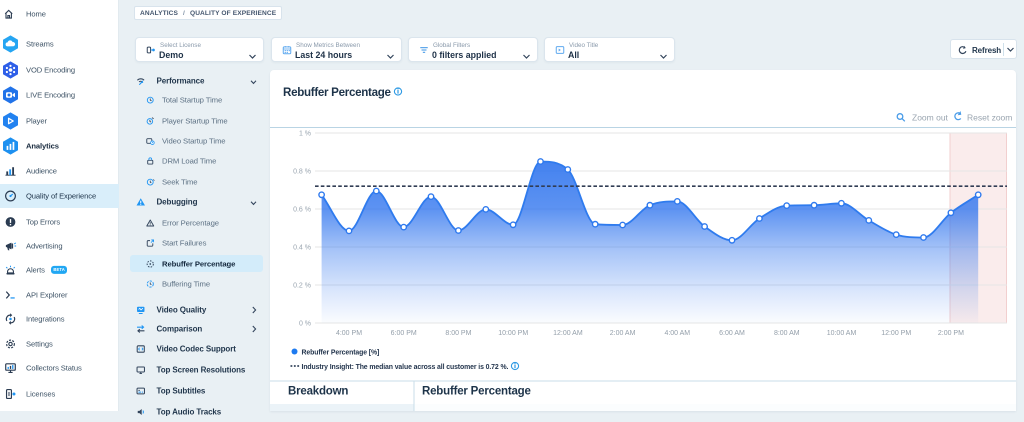 This screenshot has width=1024, height=422. I want to click on svg-text: 10:00 PM, so click(513, 333).